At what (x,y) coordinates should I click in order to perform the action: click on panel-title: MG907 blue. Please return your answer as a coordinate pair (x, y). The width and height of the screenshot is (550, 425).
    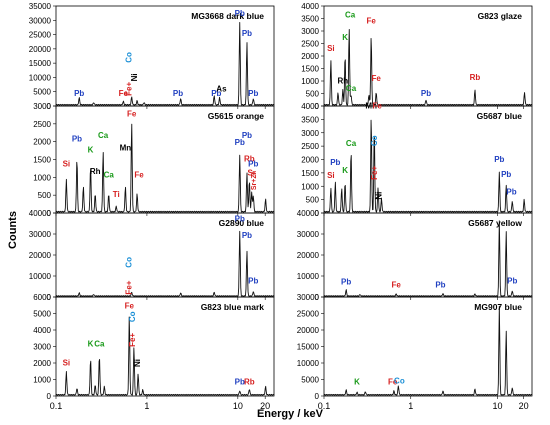
    Looking at the image, I should click on (498, 307).